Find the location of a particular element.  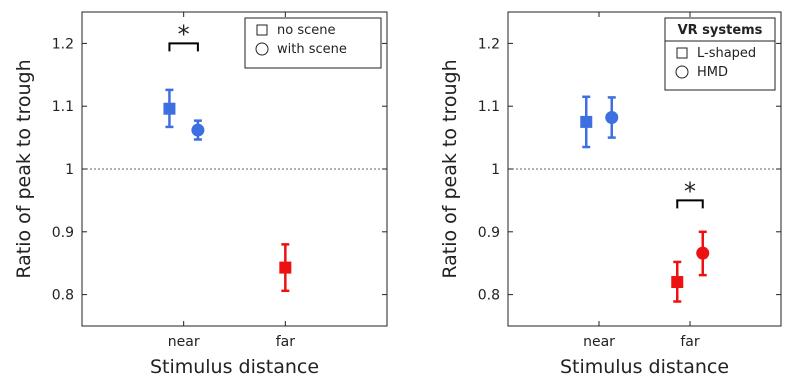

data-point-far-circle is located at coordinates (703, 253).